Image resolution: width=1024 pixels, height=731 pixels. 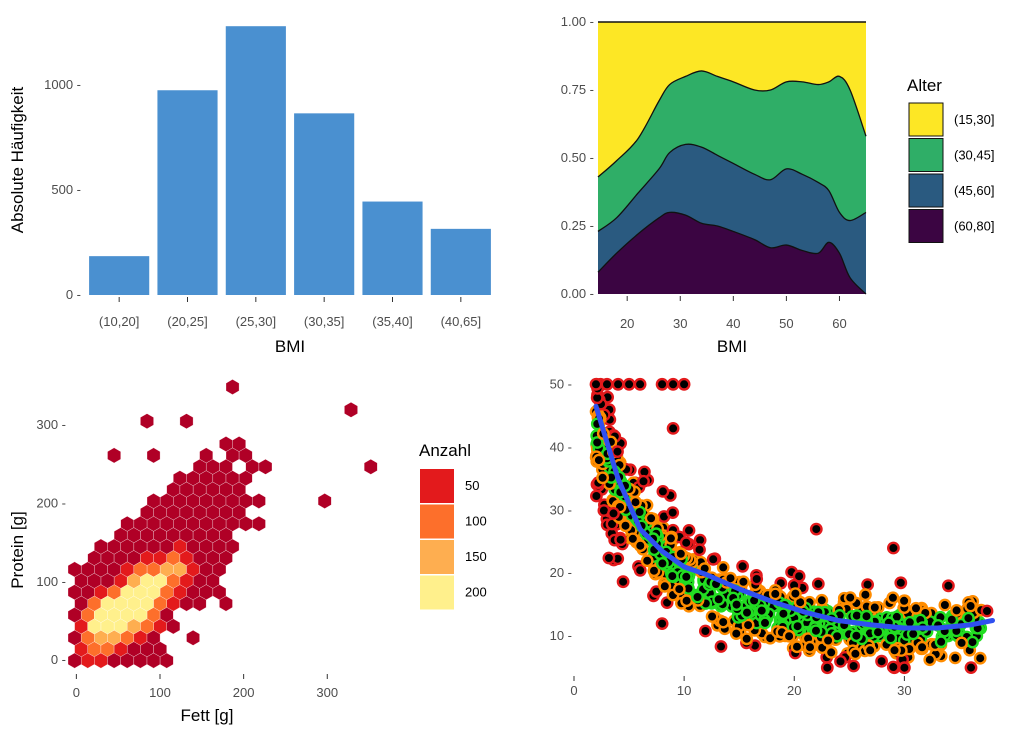 What do you see at coordinates (62, 84) in the screenshot?
I see `y-tick-label-2: 1000 -` at bounding box center [62, 84].